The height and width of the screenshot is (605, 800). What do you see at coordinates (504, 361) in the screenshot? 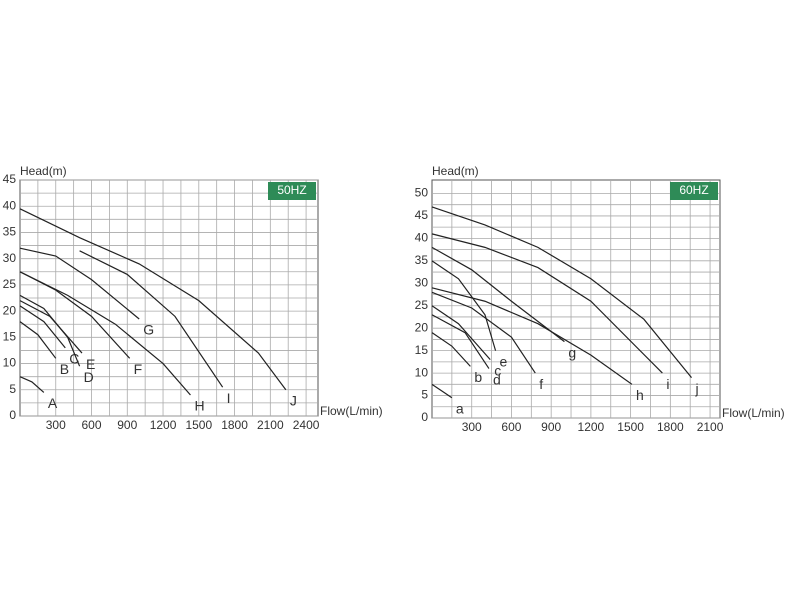
I see `curve-label: e` at bounding box center [504, 361].